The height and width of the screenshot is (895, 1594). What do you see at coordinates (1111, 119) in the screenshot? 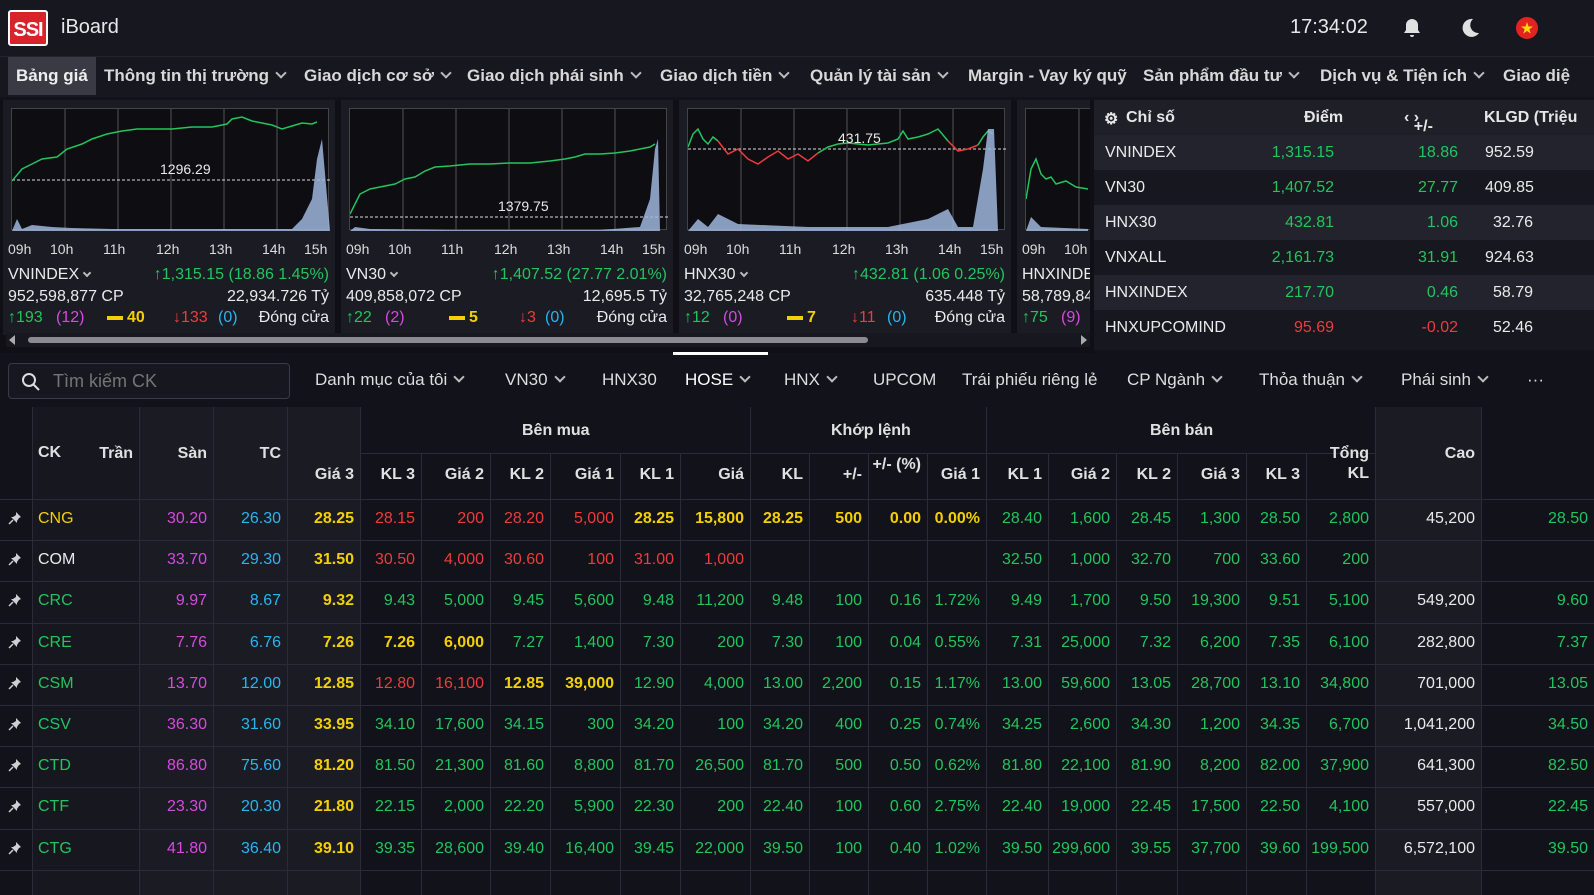
I see `settings-icon: ⚙` at bounding box center [1111, 119].